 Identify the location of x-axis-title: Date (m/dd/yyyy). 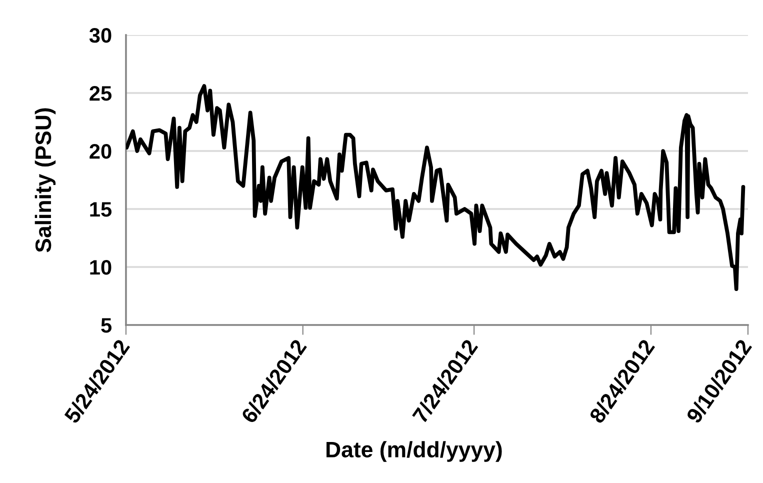
(414, 451).